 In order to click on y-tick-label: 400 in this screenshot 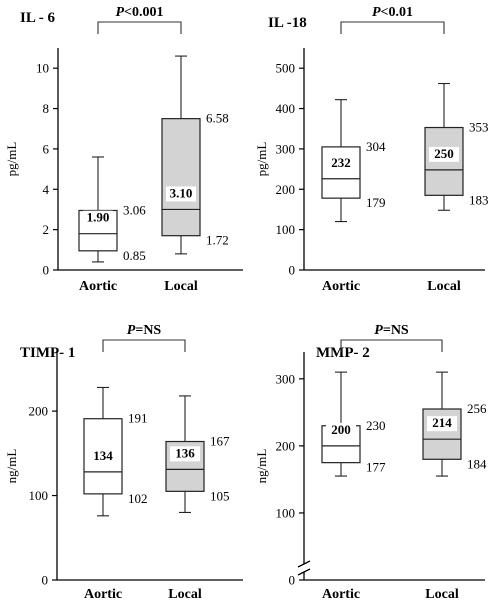, I will do `click(286, 108)`.